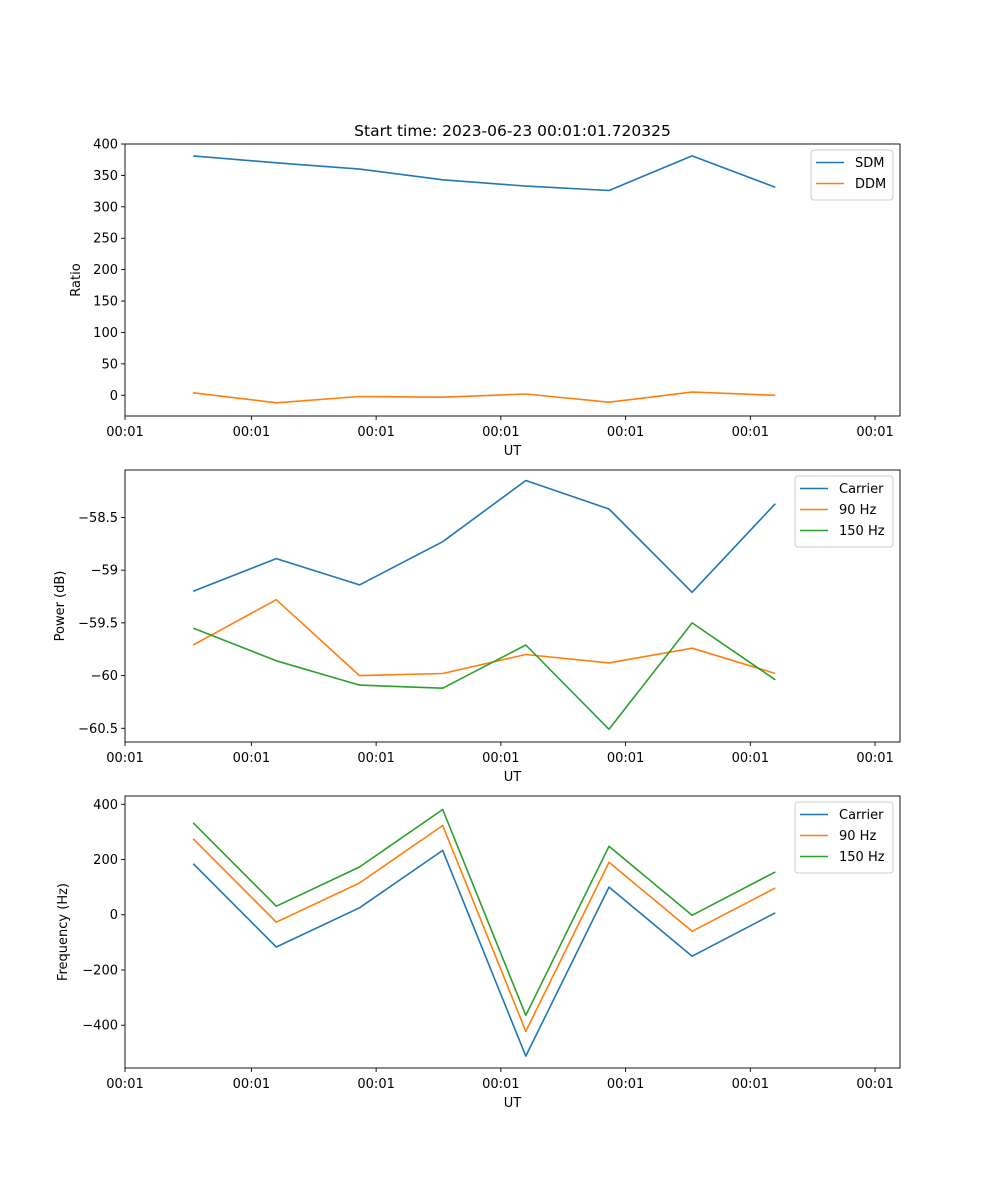 The image size is (1000, 1200). Describe the element at coordinates (76, 279) in the screenshot. I see `y-axis-label: Ratio` at that location.